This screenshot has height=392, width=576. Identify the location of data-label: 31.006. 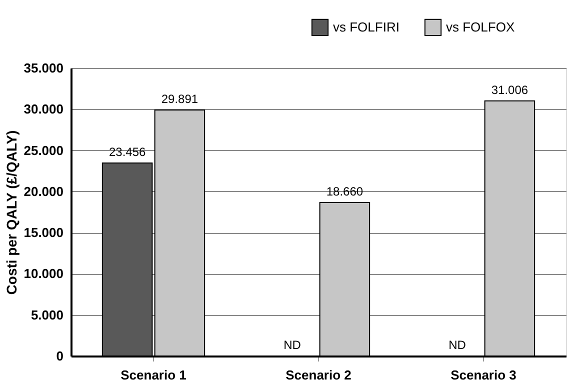
(509, 89).